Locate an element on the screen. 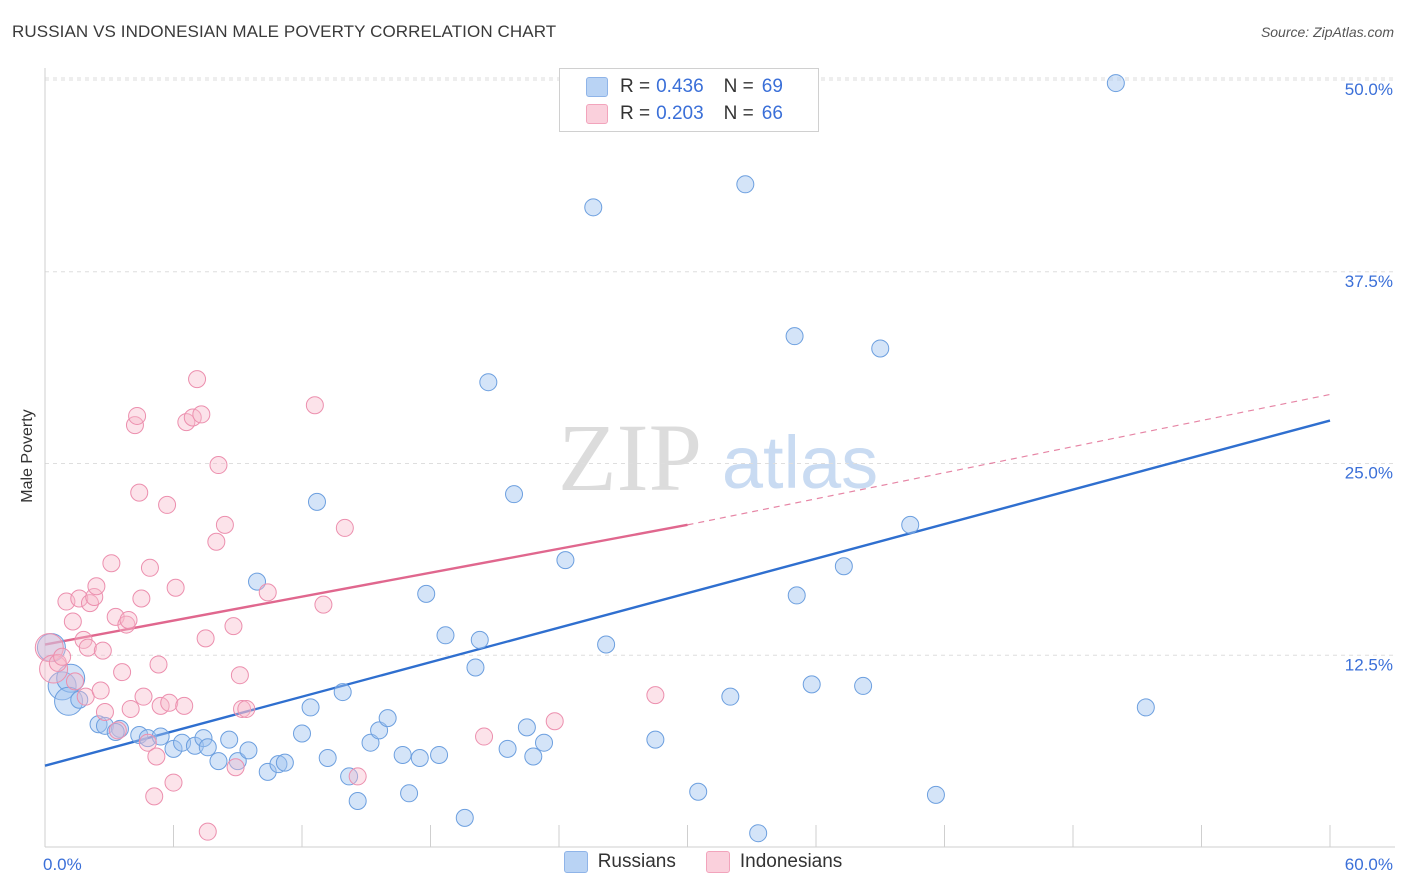 This screenshot has width=1406, height=892. legend-label-indonesians: Indonesians is located at coordinates (791, 861).